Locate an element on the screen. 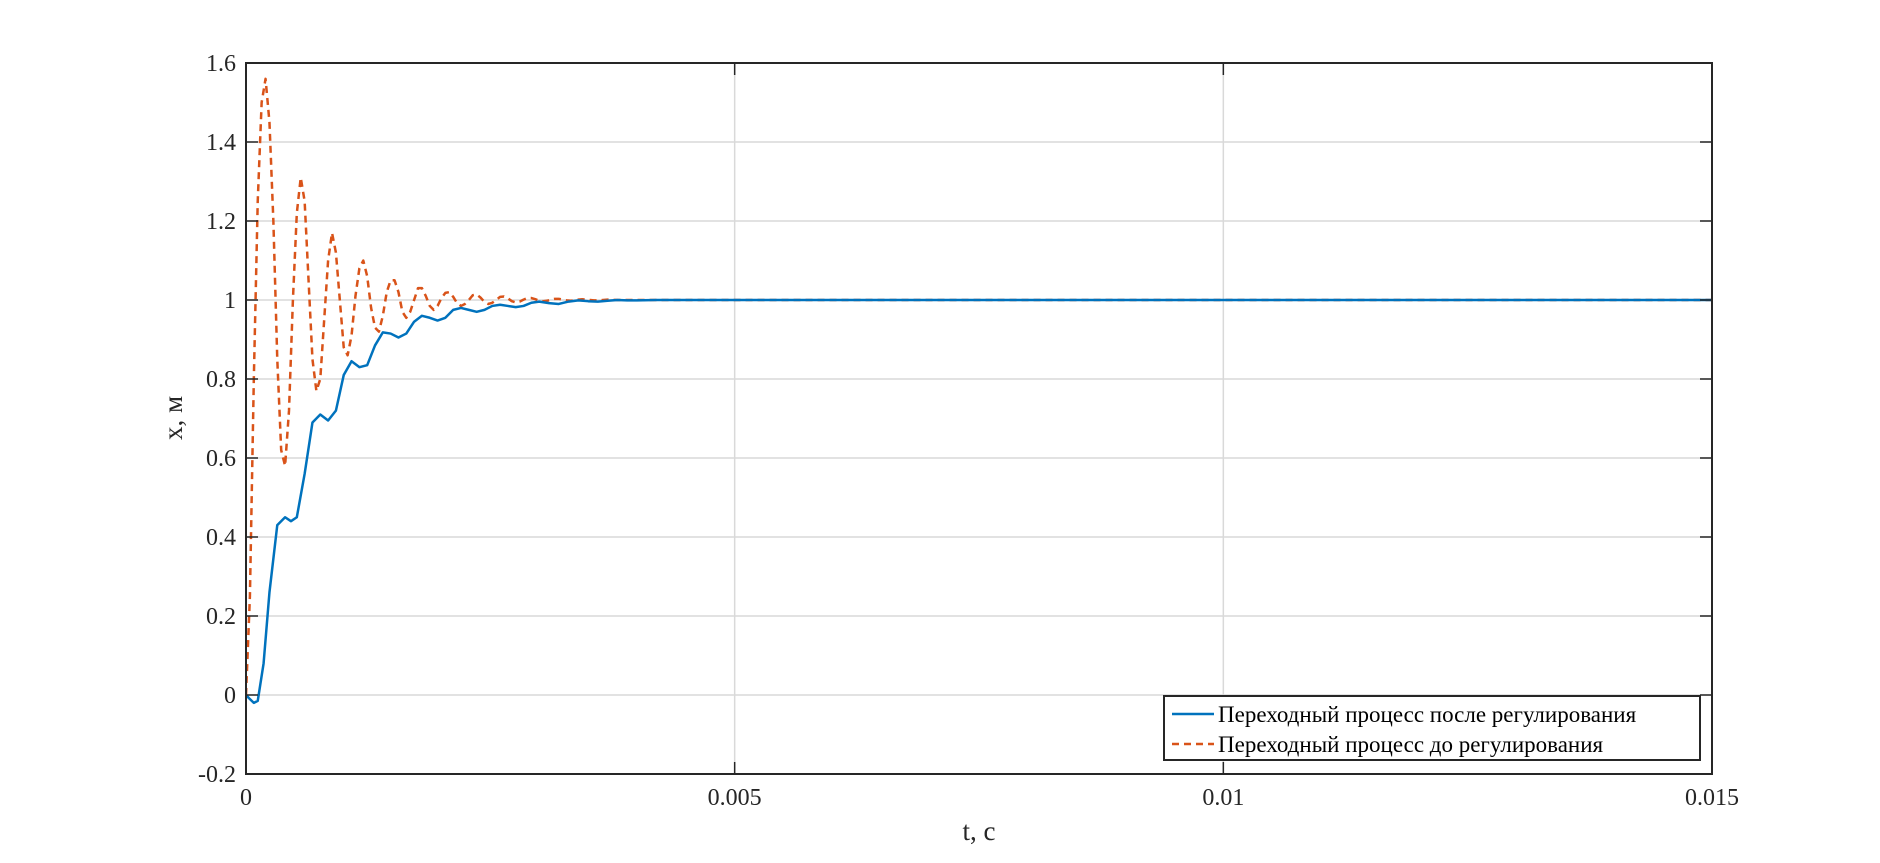 The width and height of the screenshot is (1880, 863). y-tick-label: 1.2 is located at coordinates (221, 222).